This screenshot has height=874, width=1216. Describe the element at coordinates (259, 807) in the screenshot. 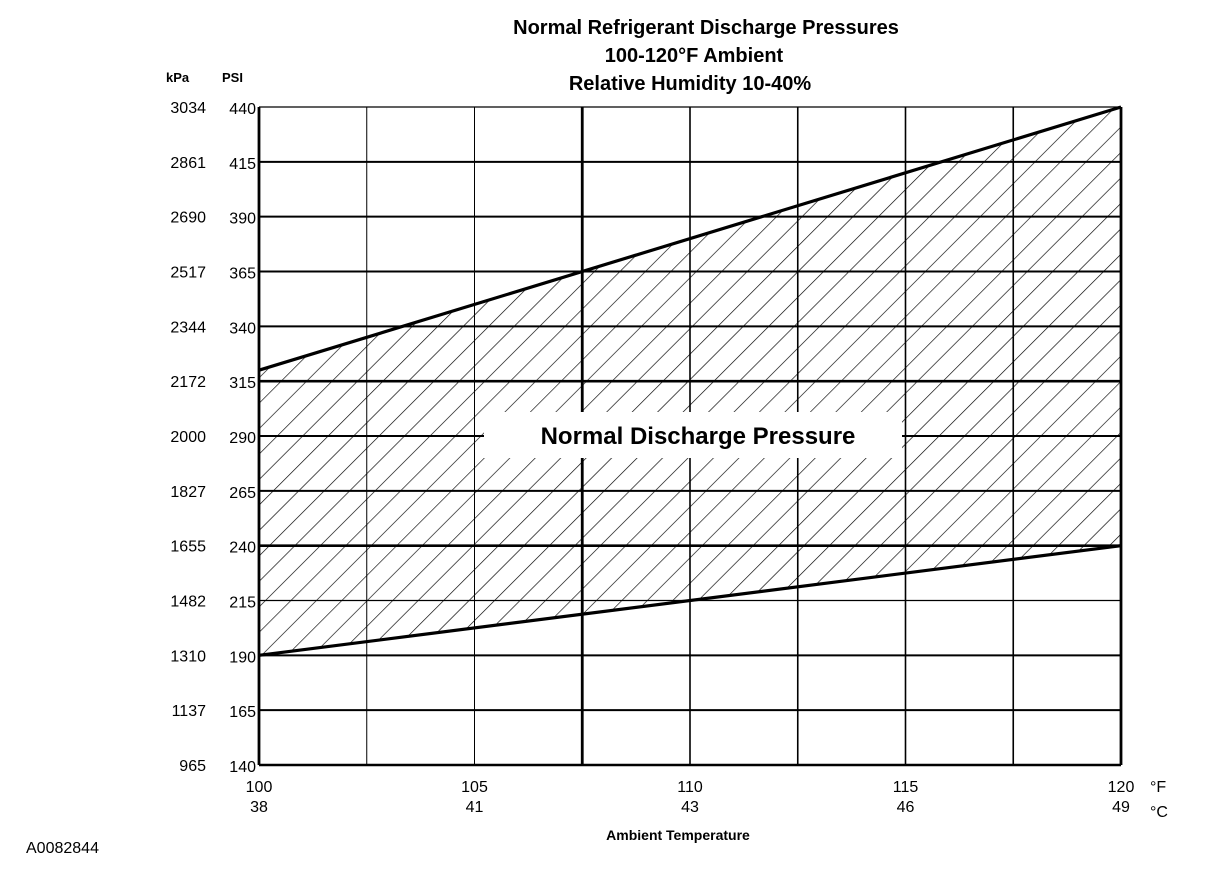

I see `x-tick-celsius: 38` at that location.